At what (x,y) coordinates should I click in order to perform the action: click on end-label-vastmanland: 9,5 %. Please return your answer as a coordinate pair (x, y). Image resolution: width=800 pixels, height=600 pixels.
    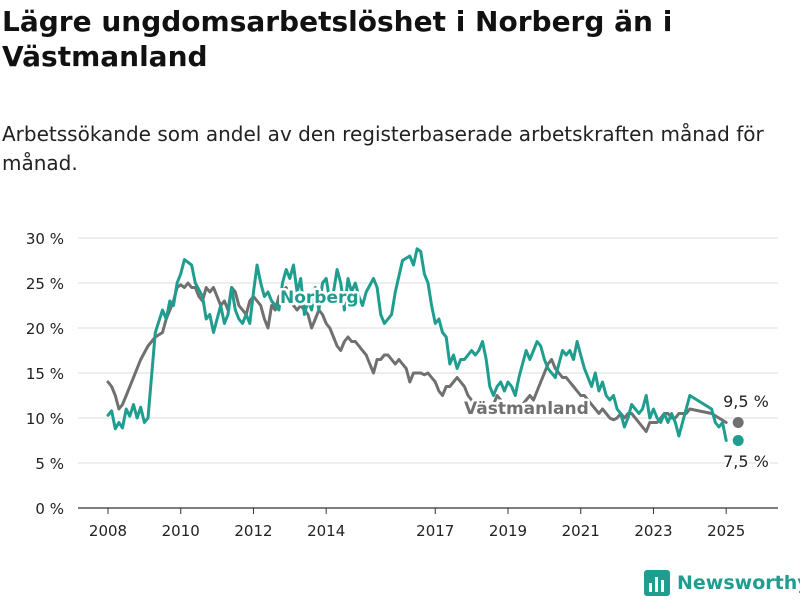
    Looking at the image, I should click on (746, 401).